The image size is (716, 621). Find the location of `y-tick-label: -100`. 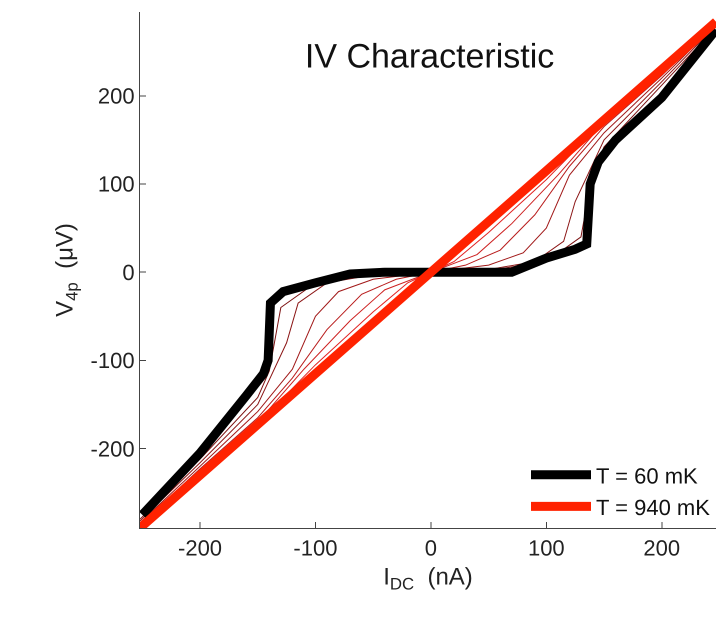

y-tick-label: -100 is located at coordinates (112, 361).